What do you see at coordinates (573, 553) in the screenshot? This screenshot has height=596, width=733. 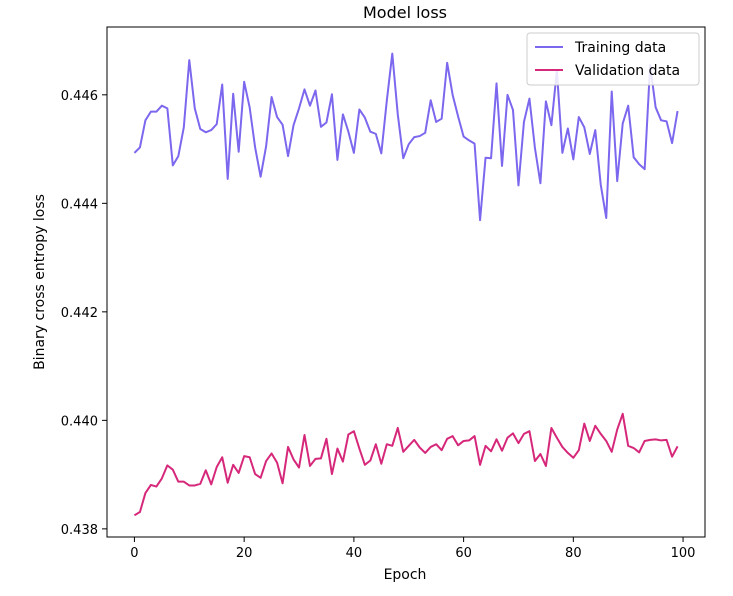 I see `x-tick-label: 80` at bounding box center [573, 553].